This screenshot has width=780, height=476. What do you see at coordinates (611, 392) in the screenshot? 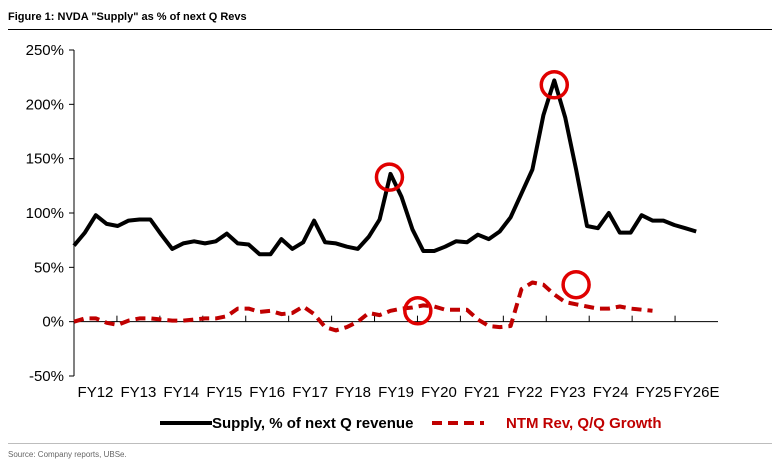
I see `x-tick-label: FY24` at bounding box center [611, 392].